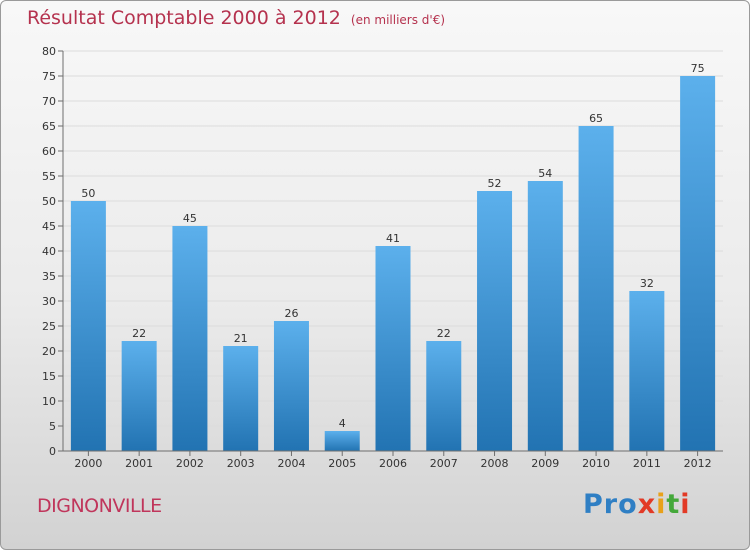 This screenshot has width=750, height=550. Describe the element at coordinates (49, 276) in the screenshot. I see `y-tick-label: 35` at that location.